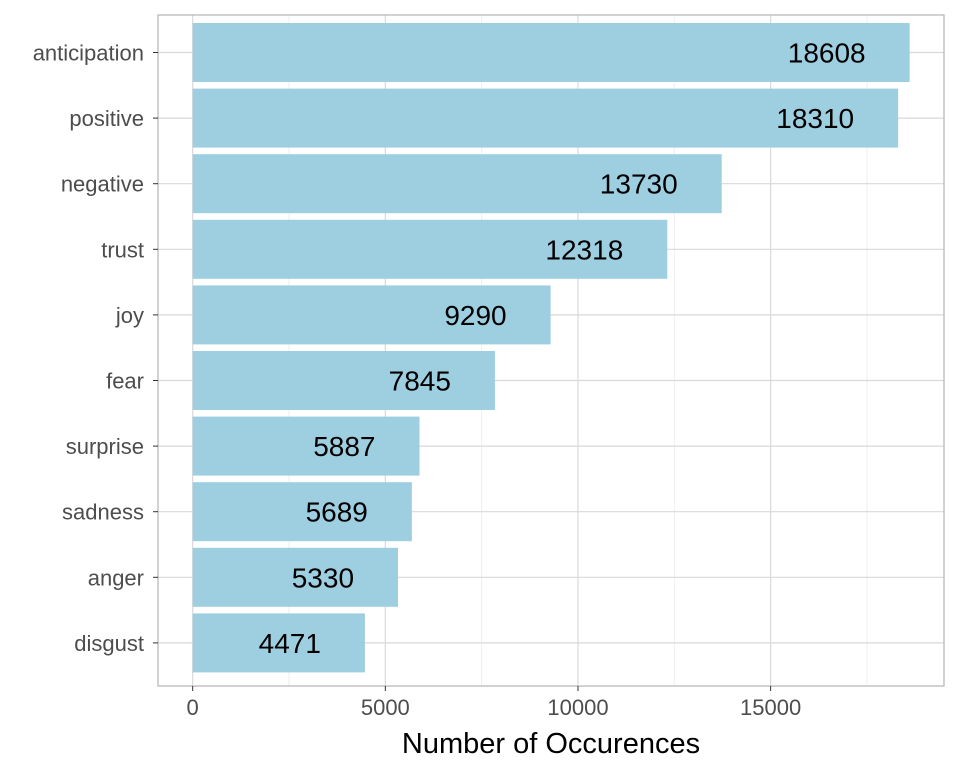 The width and height of the screenshot is (960, 768). Describe the element at coordinates (639, 184) in the screenshot. I see `data-label-negative: 13730` at that location.